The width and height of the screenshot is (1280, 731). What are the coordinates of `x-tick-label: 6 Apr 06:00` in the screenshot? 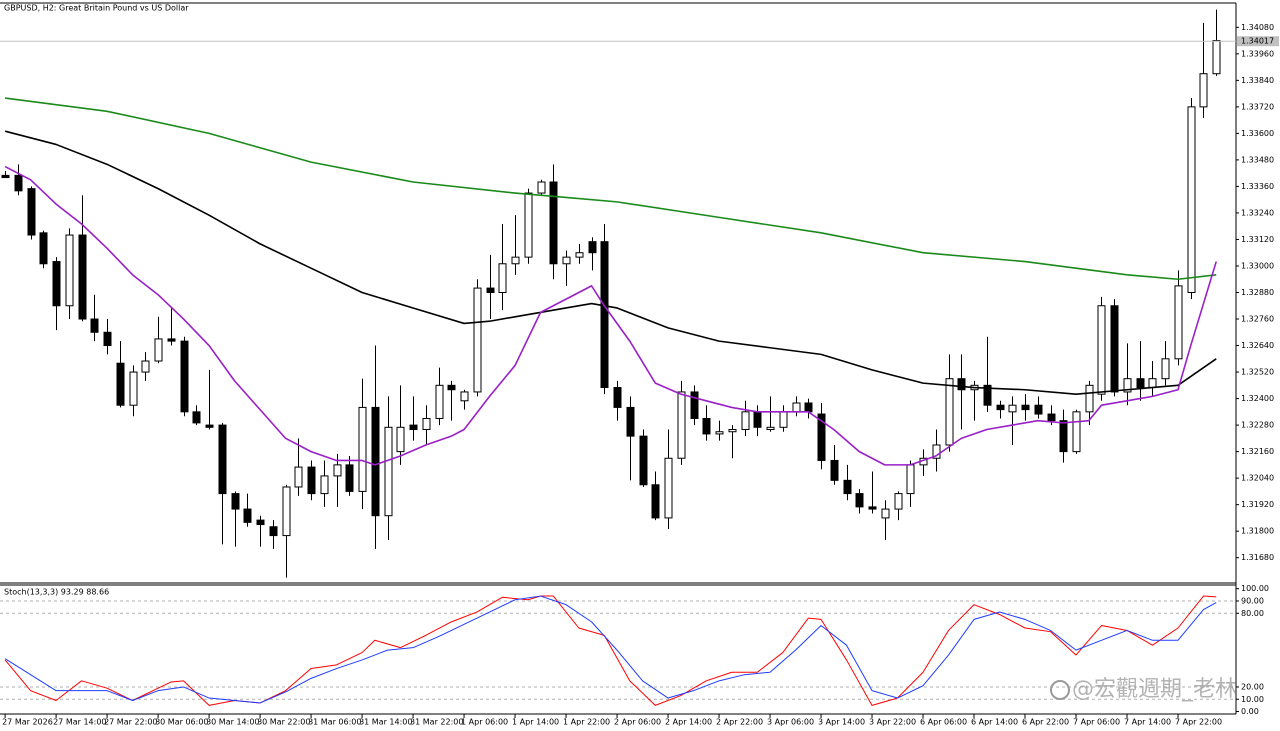 It's located at (943, 722).